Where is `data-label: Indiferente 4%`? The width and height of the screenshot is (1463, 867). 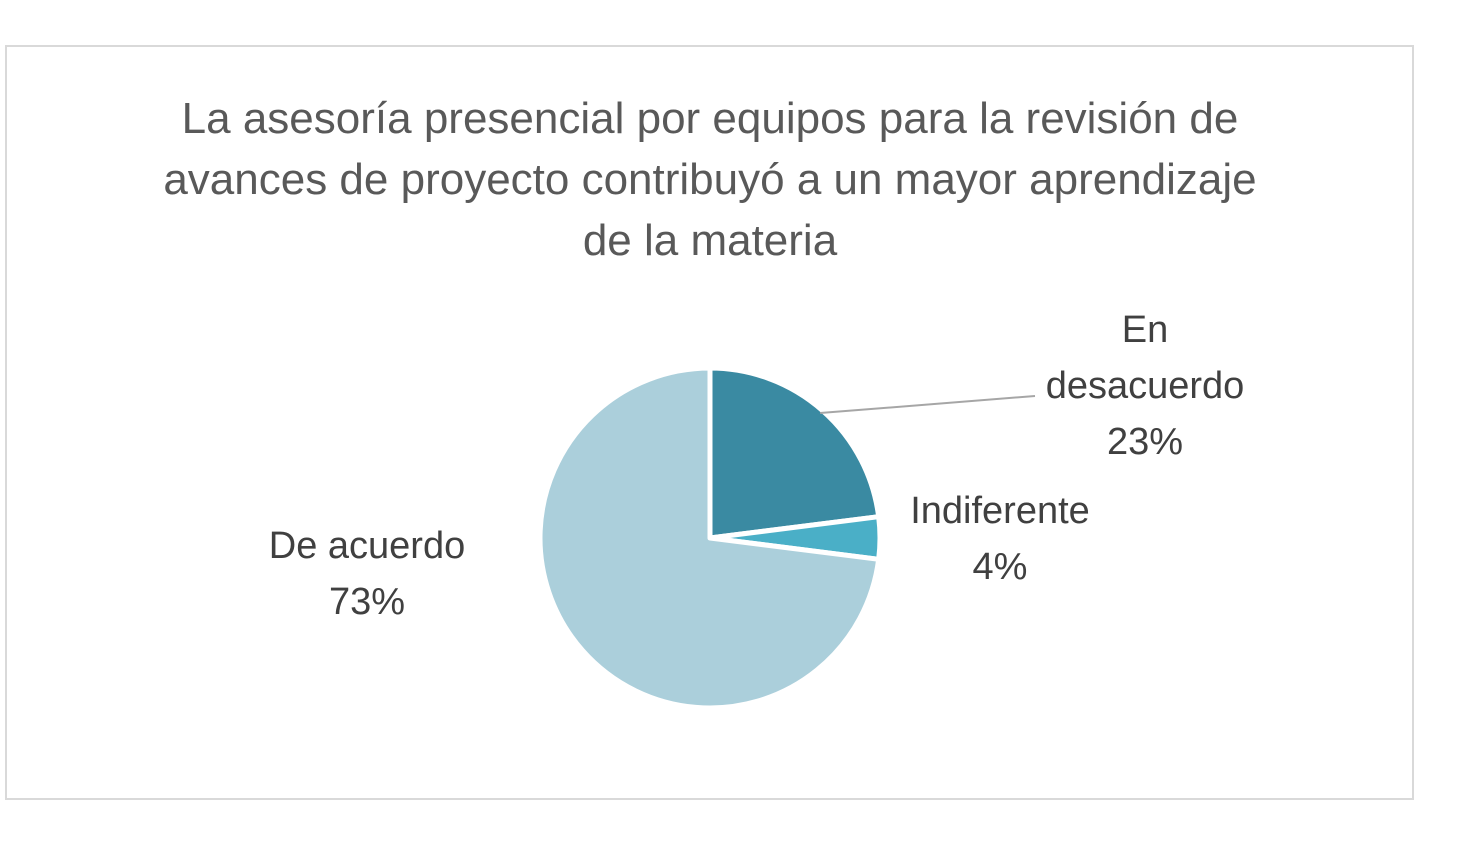
data-label: Indiferente 4% is located at coordinates (1000, 539).